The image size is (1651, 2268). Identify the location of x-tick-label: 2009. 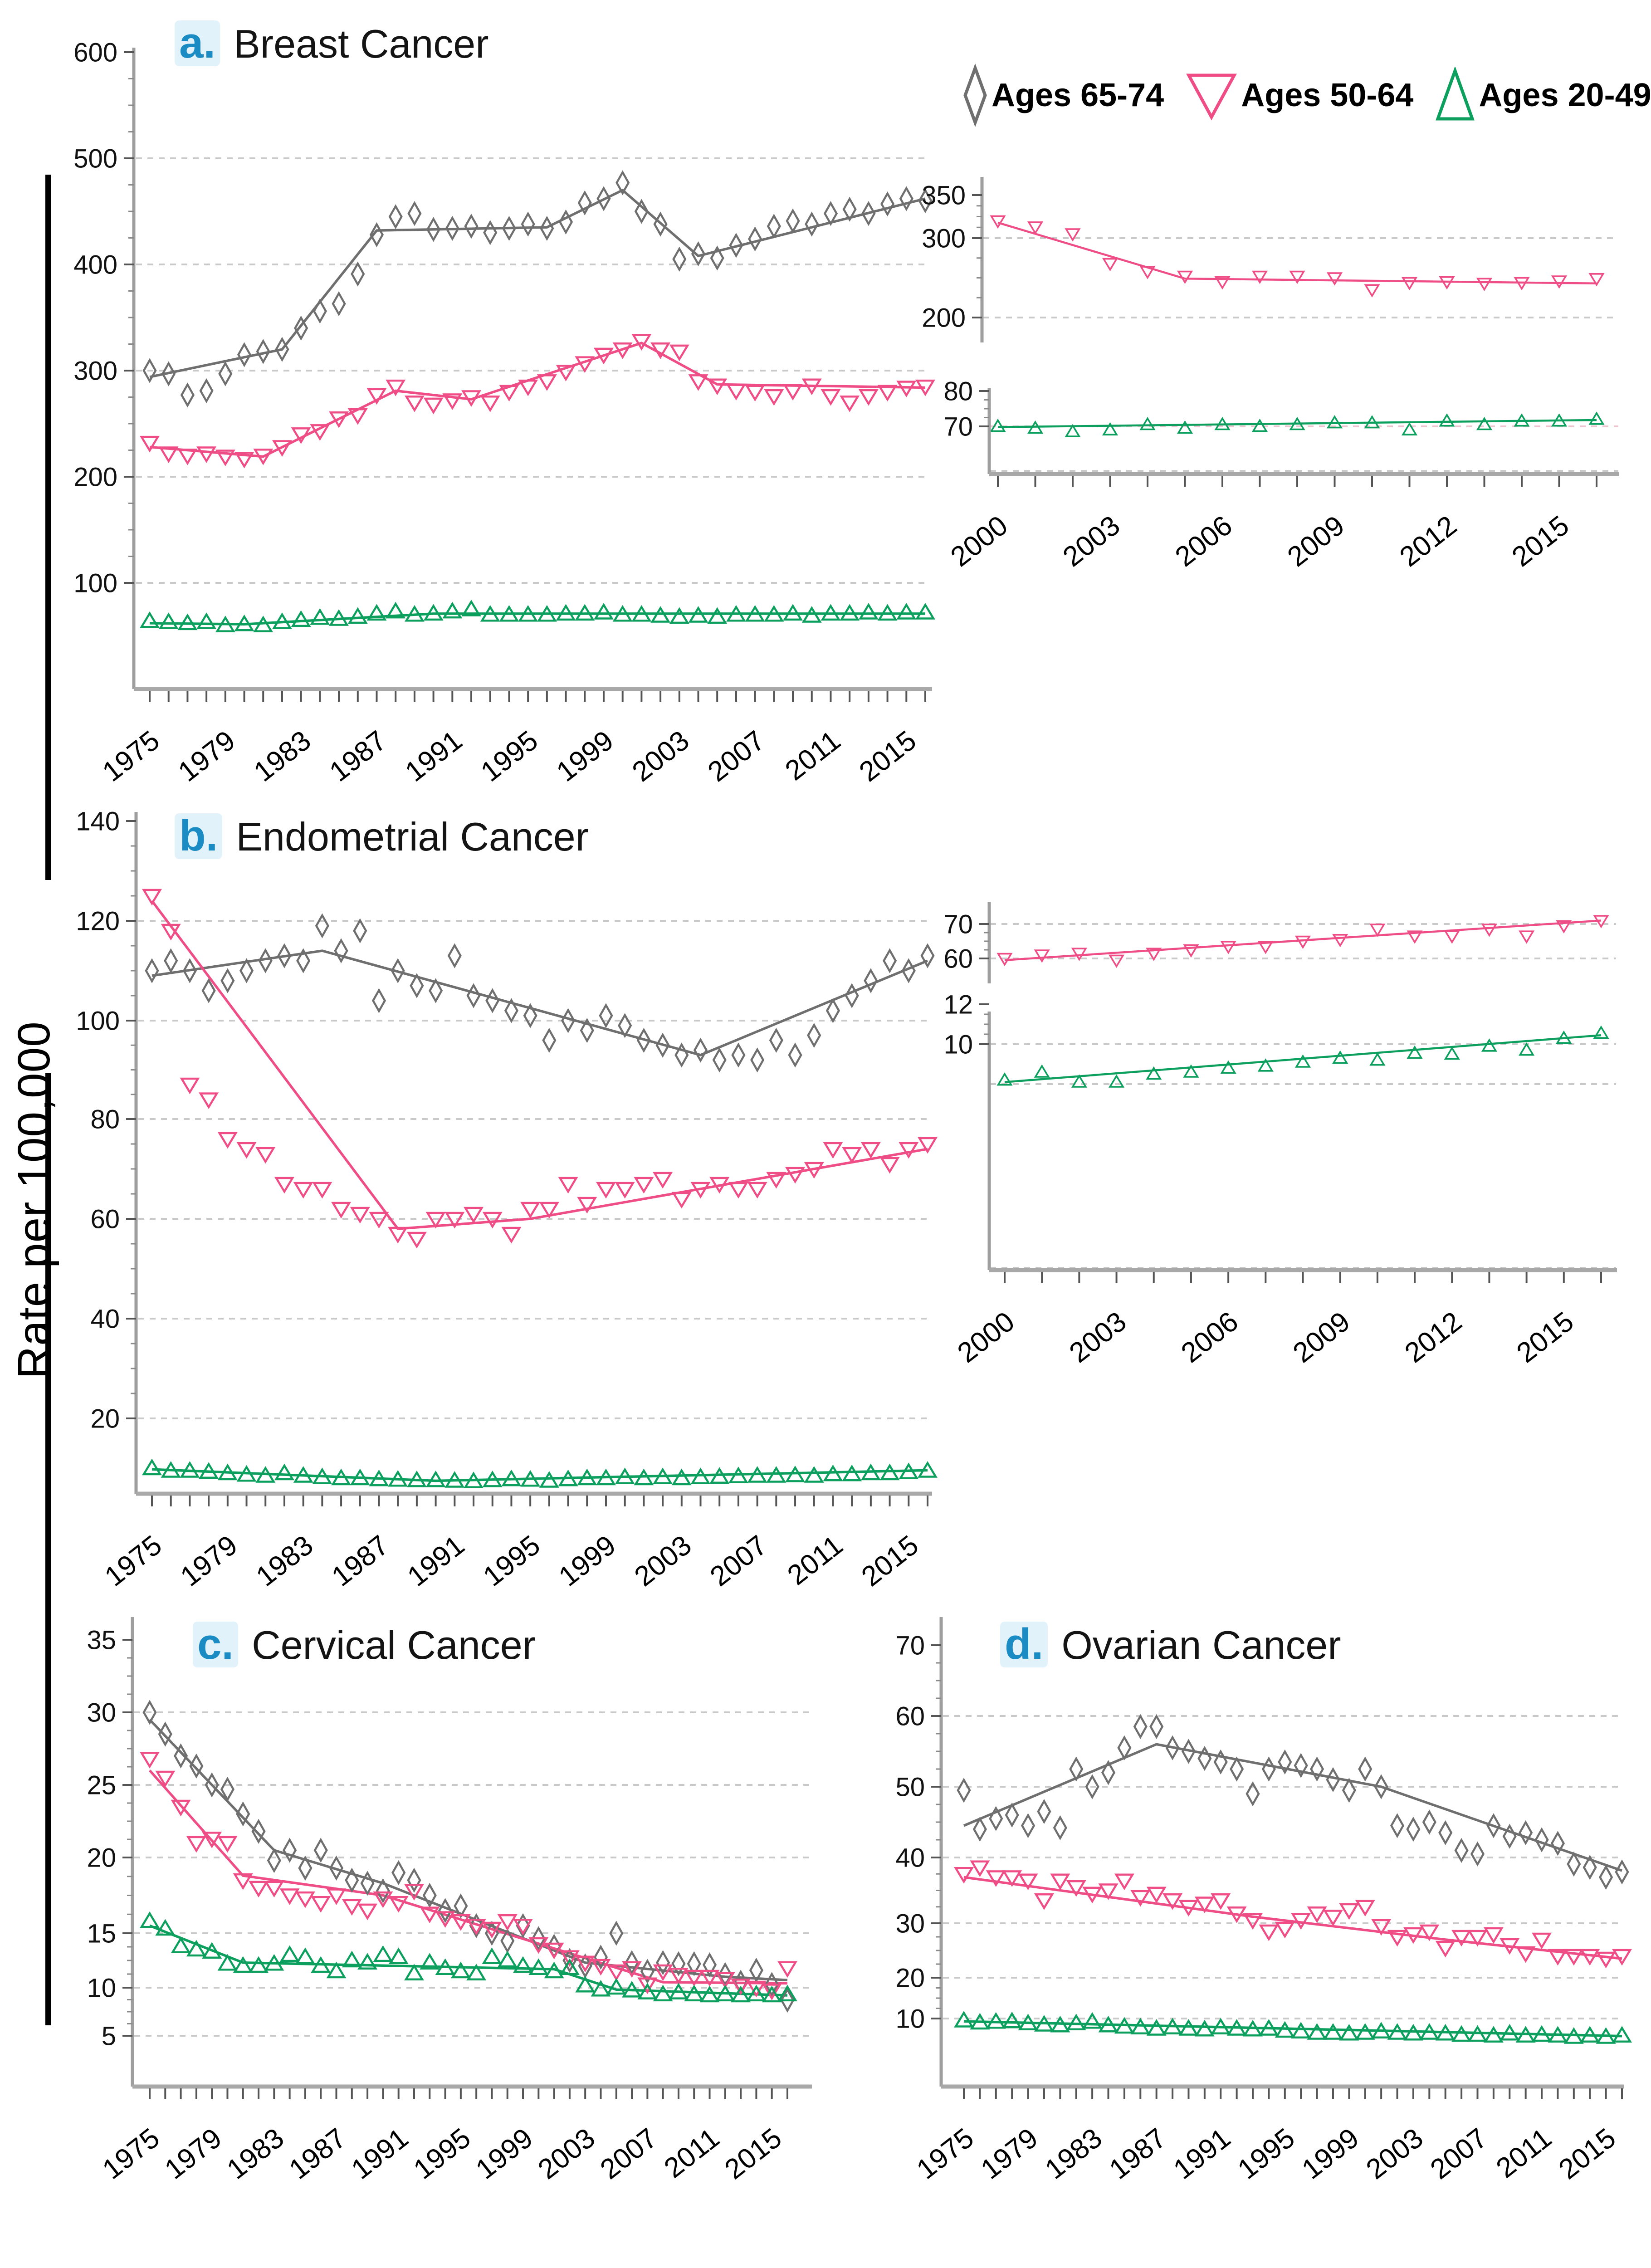
(1321, 1338).